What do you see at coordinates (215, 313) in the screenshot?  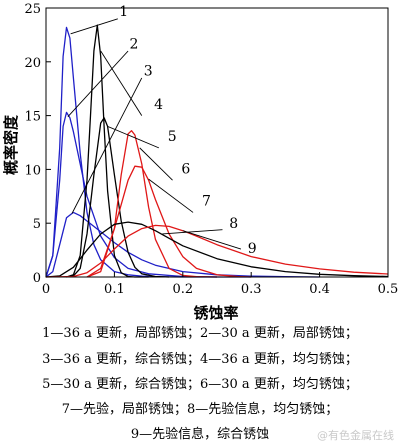 I see `x-axis-label: 锈蚀率` at bounding box center [215, 313].